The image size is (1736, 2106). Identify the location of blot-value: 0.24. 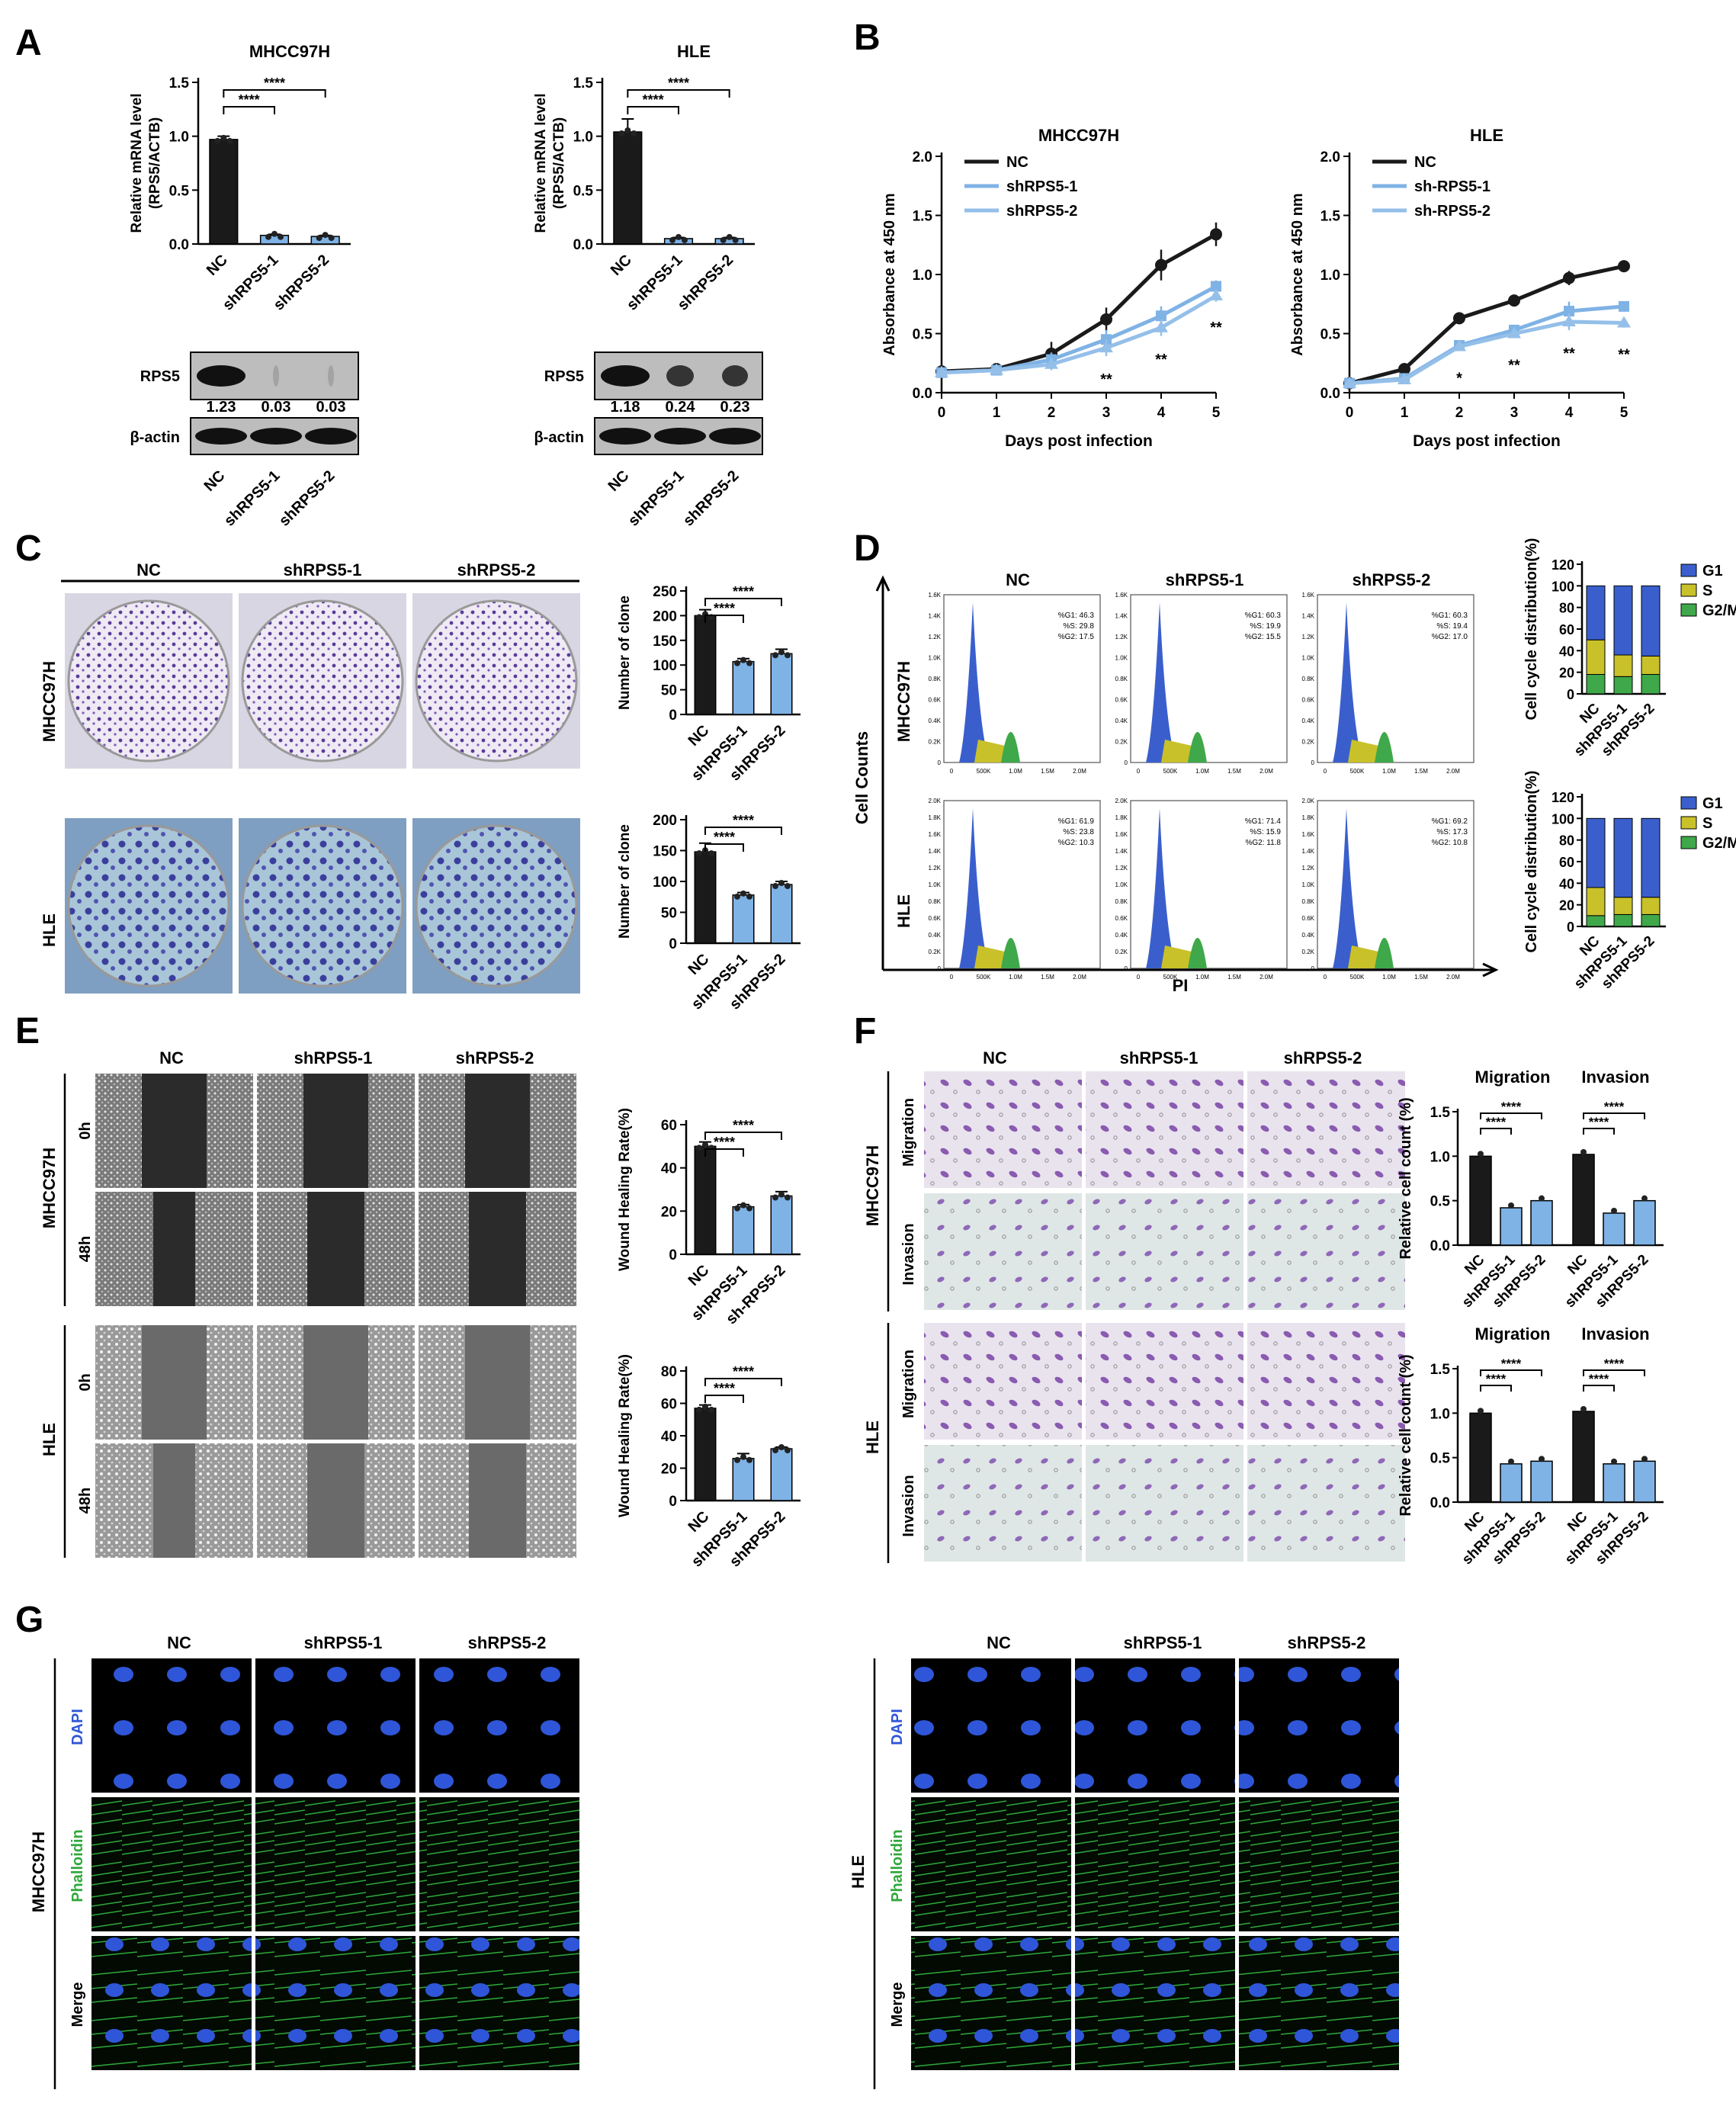
(681, 407).